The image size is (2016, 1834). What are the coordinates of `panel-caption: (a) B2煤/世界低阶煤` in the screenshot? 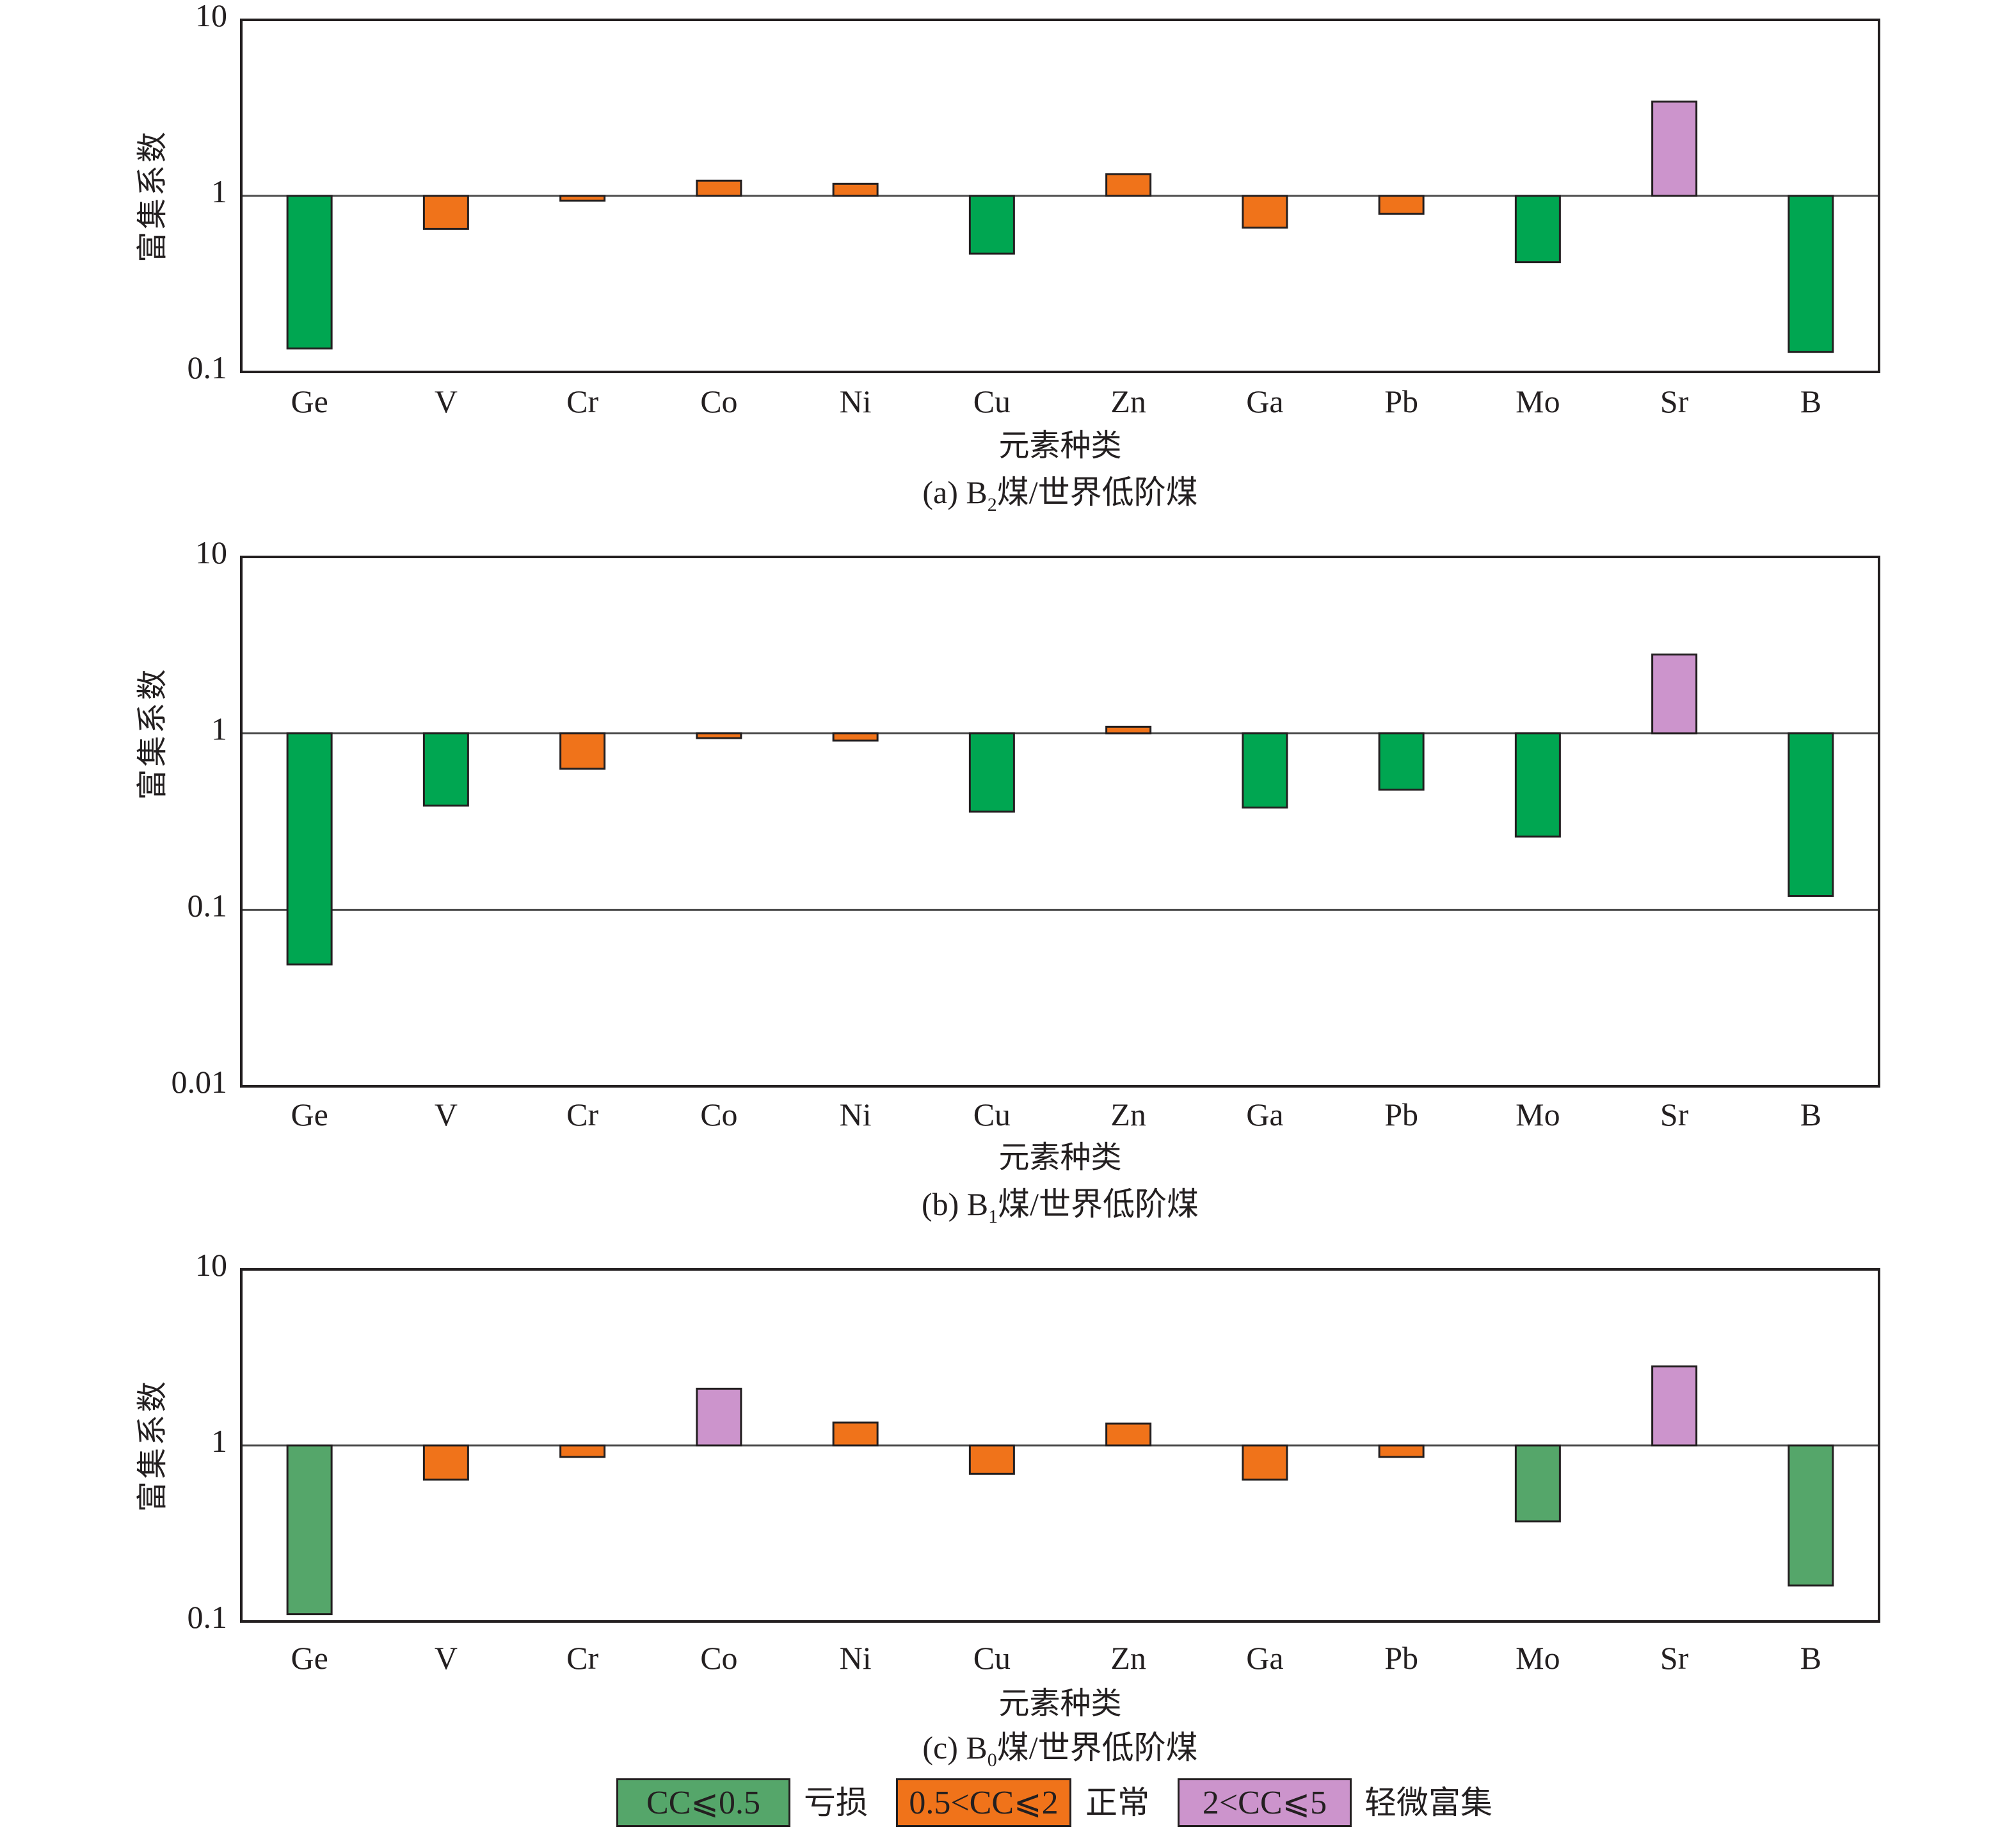 It's located at (1059, 495).